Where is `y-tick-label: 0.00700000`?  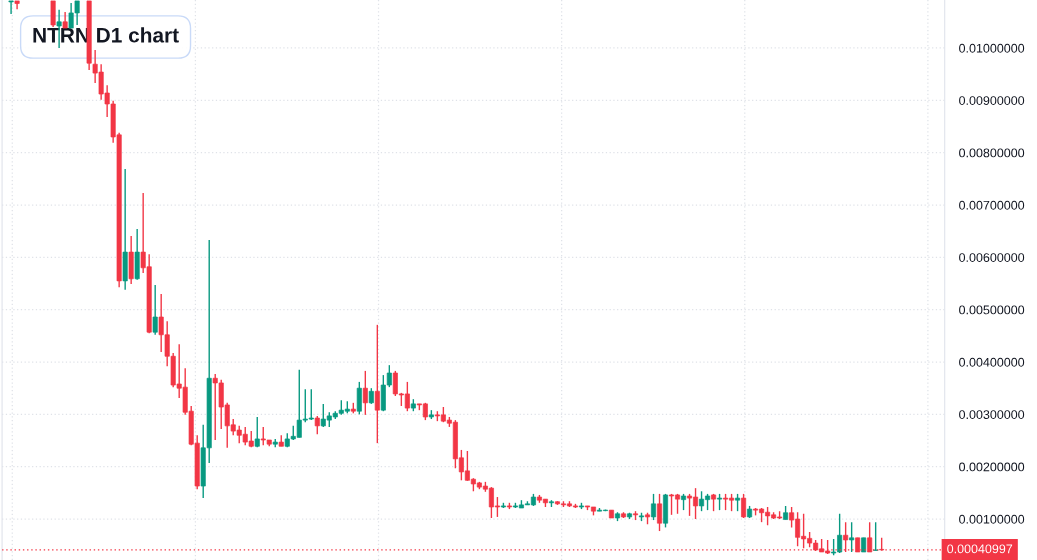
y-tick-label: 0.00700000 is located at coordinates (992, 205).